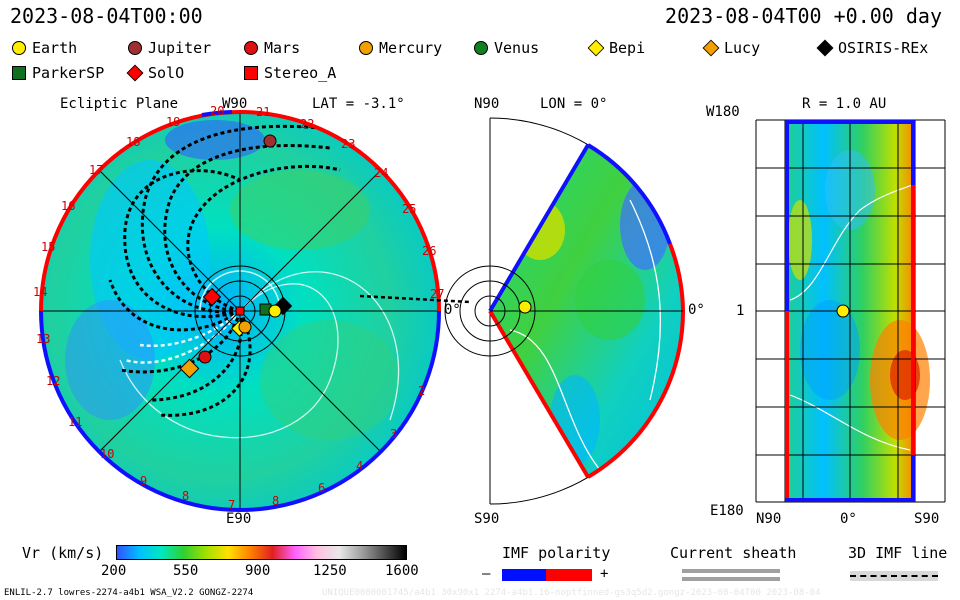 This screenshot has width=960, height=600. What do you see at coordinates (409, 209) in the screenshot?
I see `sector-number: 25` at bounding box center [409, 209].